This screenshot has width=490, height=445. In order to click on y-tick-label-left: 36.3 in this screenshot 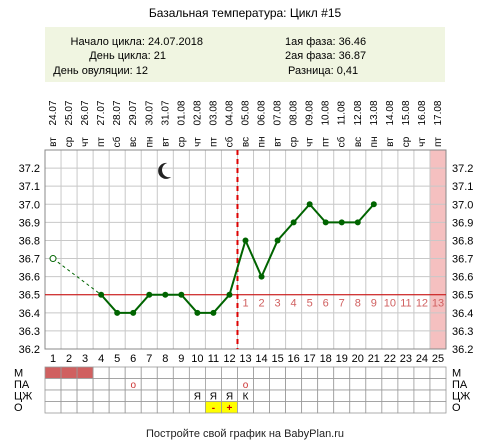, I will do `click(29, 332)`.